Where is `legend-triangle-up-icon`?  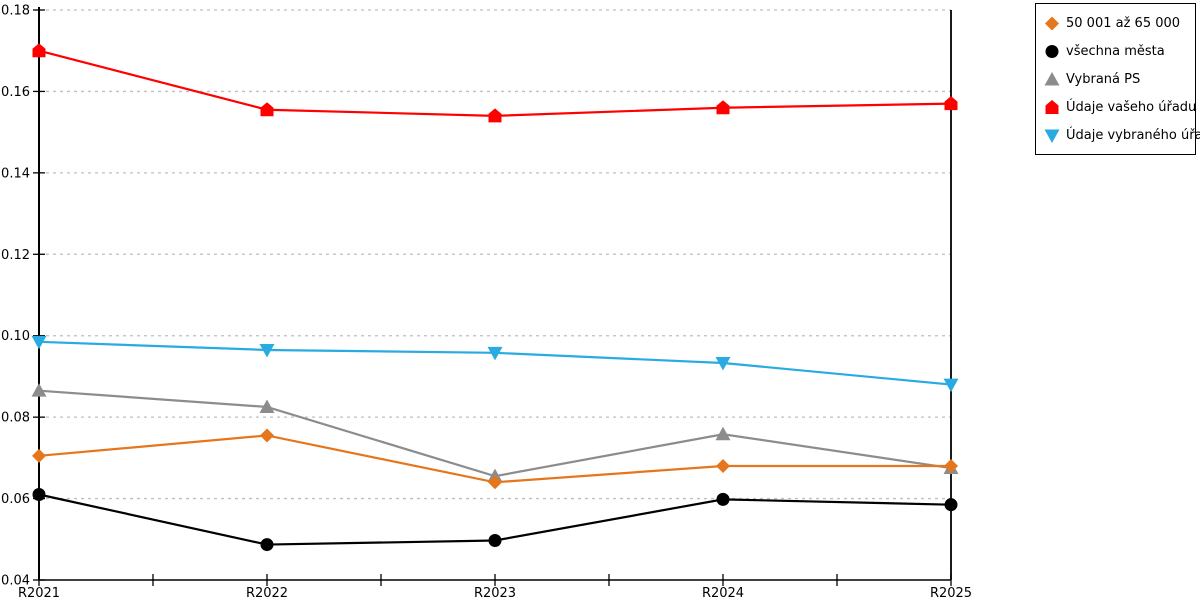 legend-triangle-up-icon is located at coordinates (1052, 79).